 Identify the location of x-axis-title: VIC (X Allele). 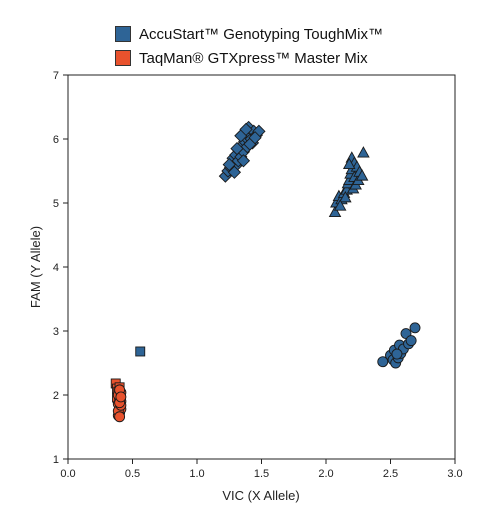
(260, 495).